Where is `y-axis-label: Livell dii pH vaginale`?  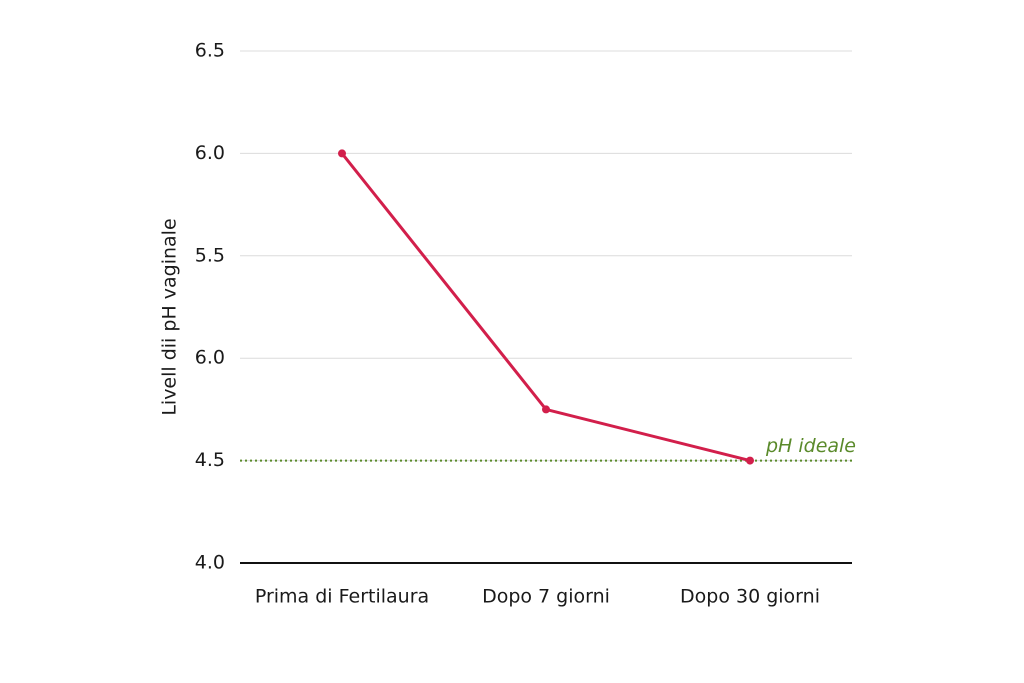
y-axis-label: Livell dii pH vaginale is located at coordinates (170, 316).